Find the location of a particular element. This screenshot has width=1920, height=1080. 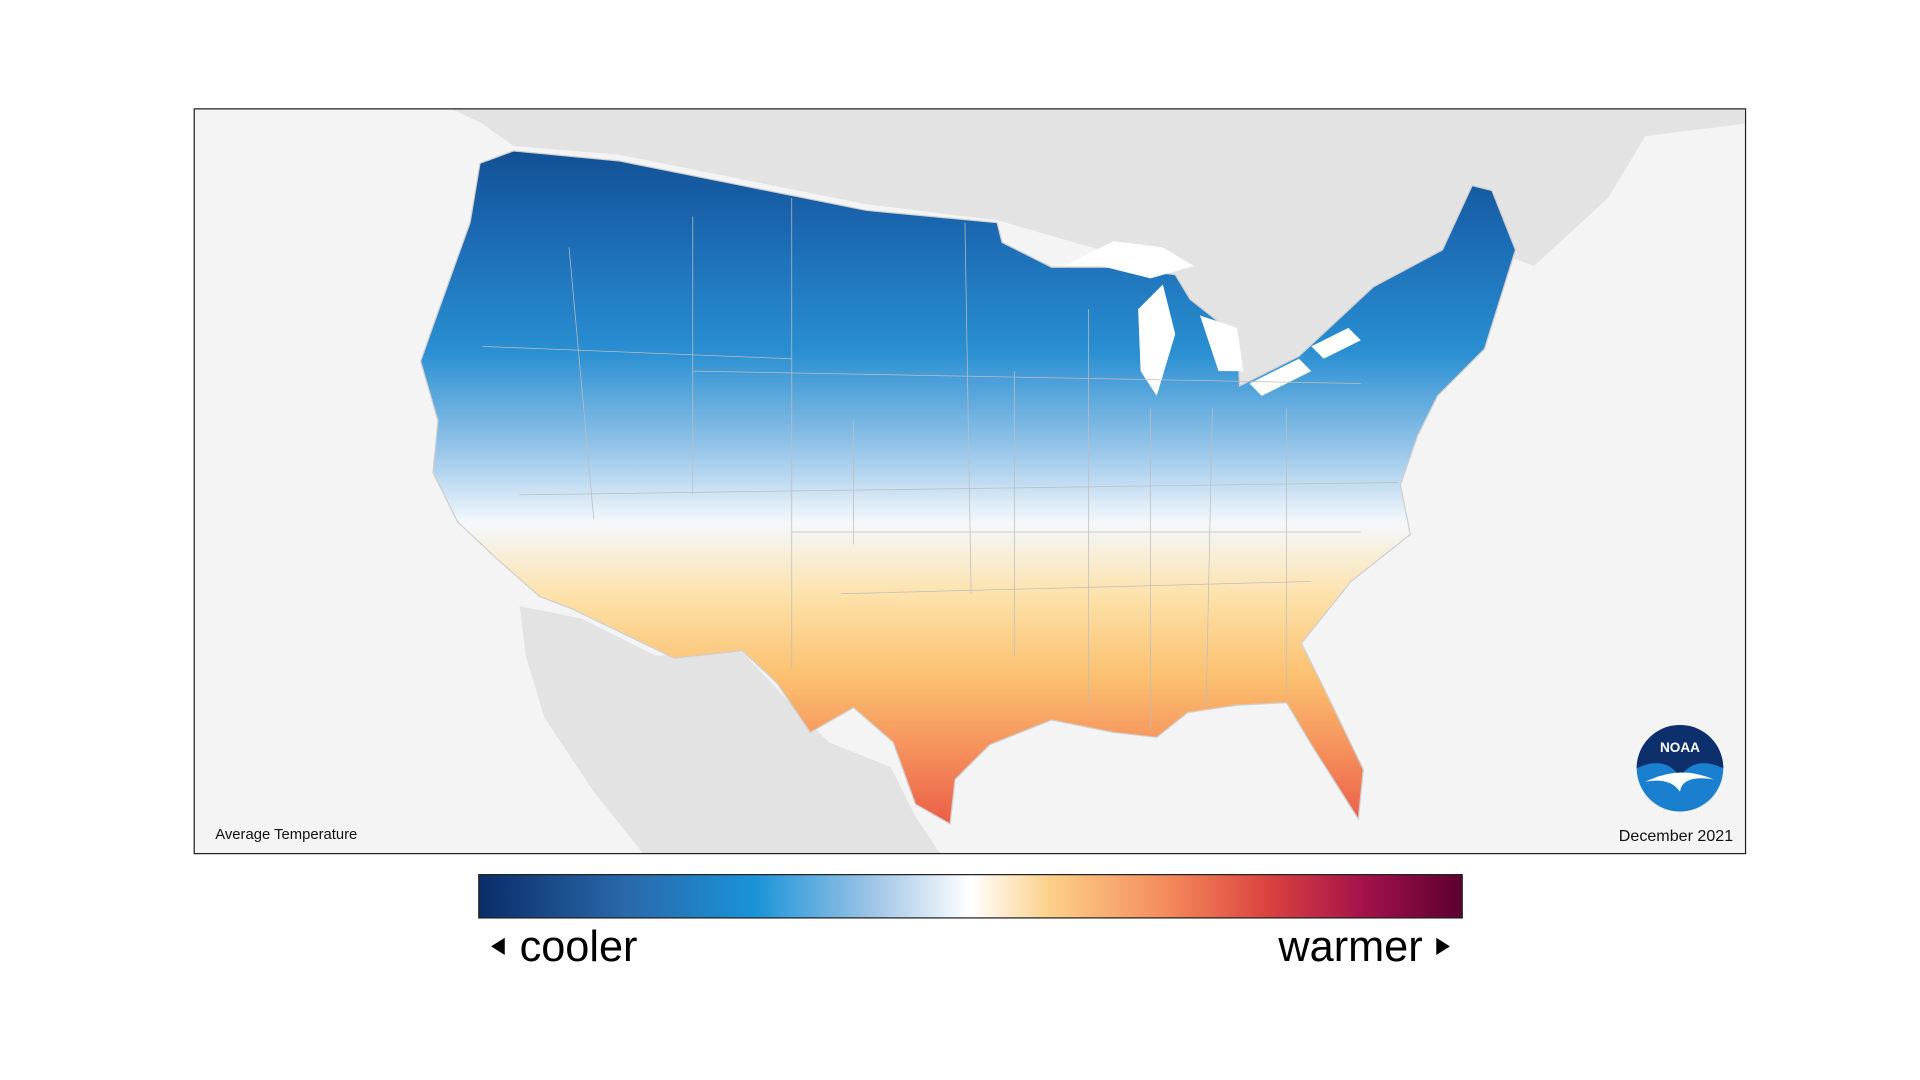

great-lakes is located at coordinates (1212, 318).